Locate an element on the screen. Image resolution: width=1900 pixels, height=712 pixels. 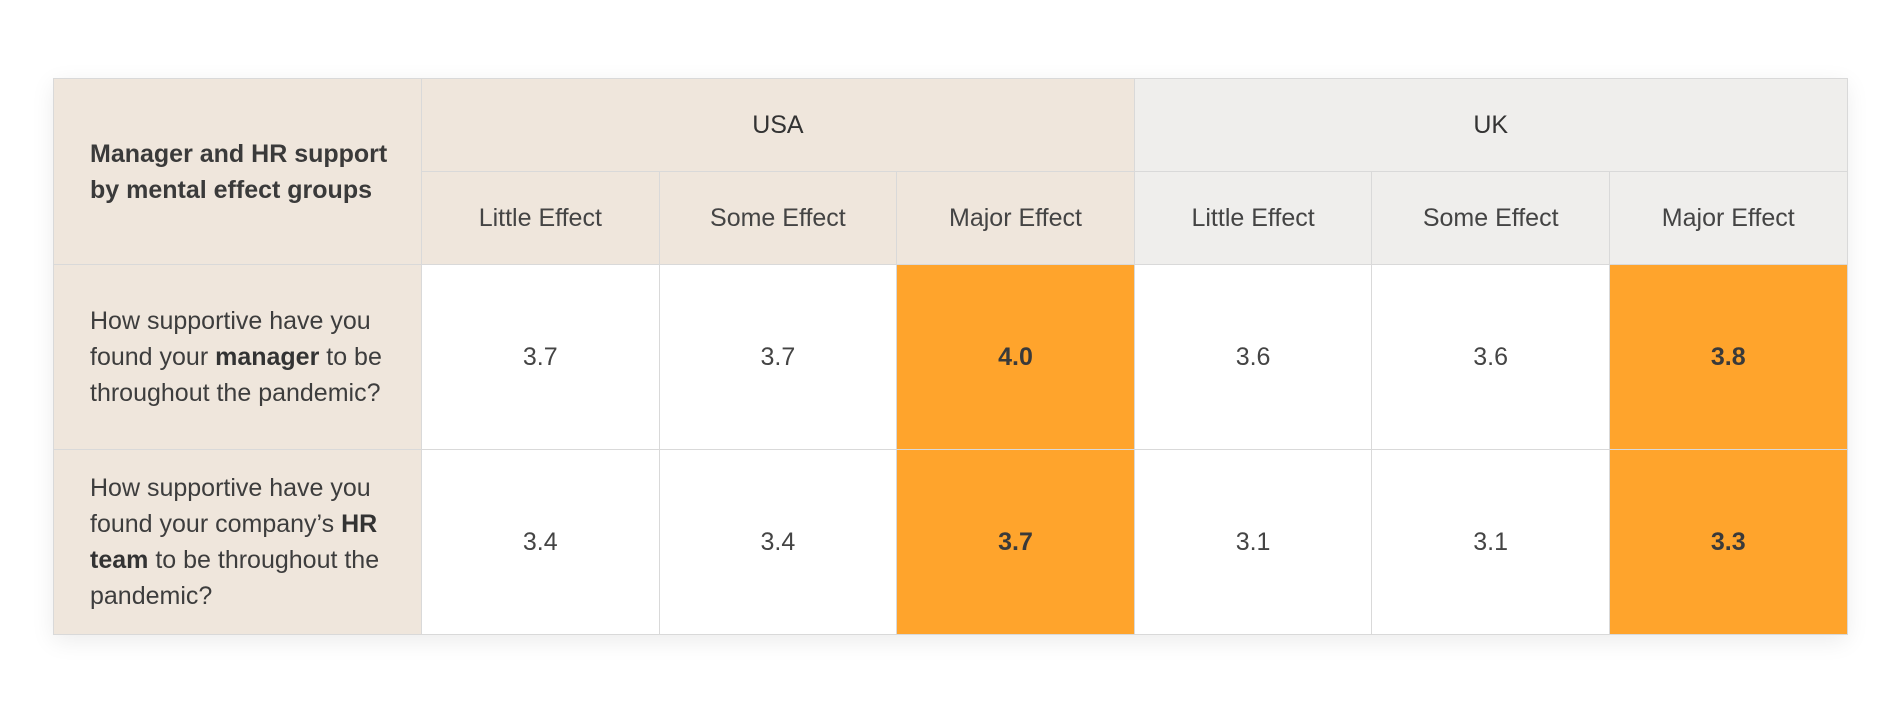
col-header-uk-major-effect: Major Effect is located at coordinates (1728, 218).